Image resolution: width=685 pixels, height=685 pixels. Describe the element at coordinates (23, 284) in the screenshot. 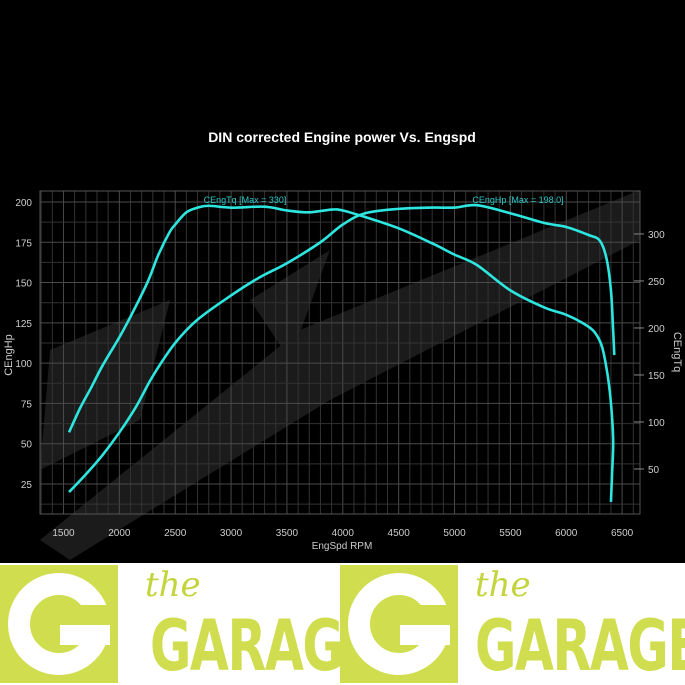

I see `y-left-tick-label: 150` at that location.